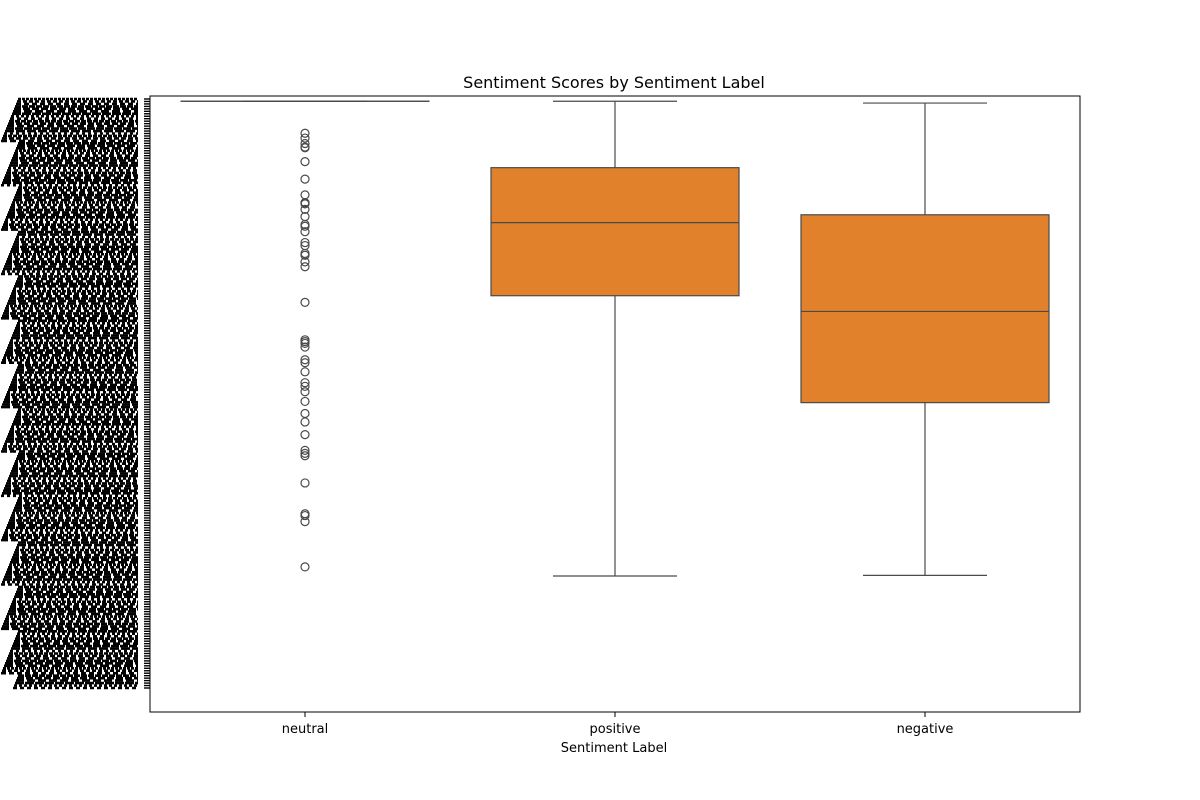 The image size is (1200, 800). I want to click on box-group-negative, so click(925, 339).